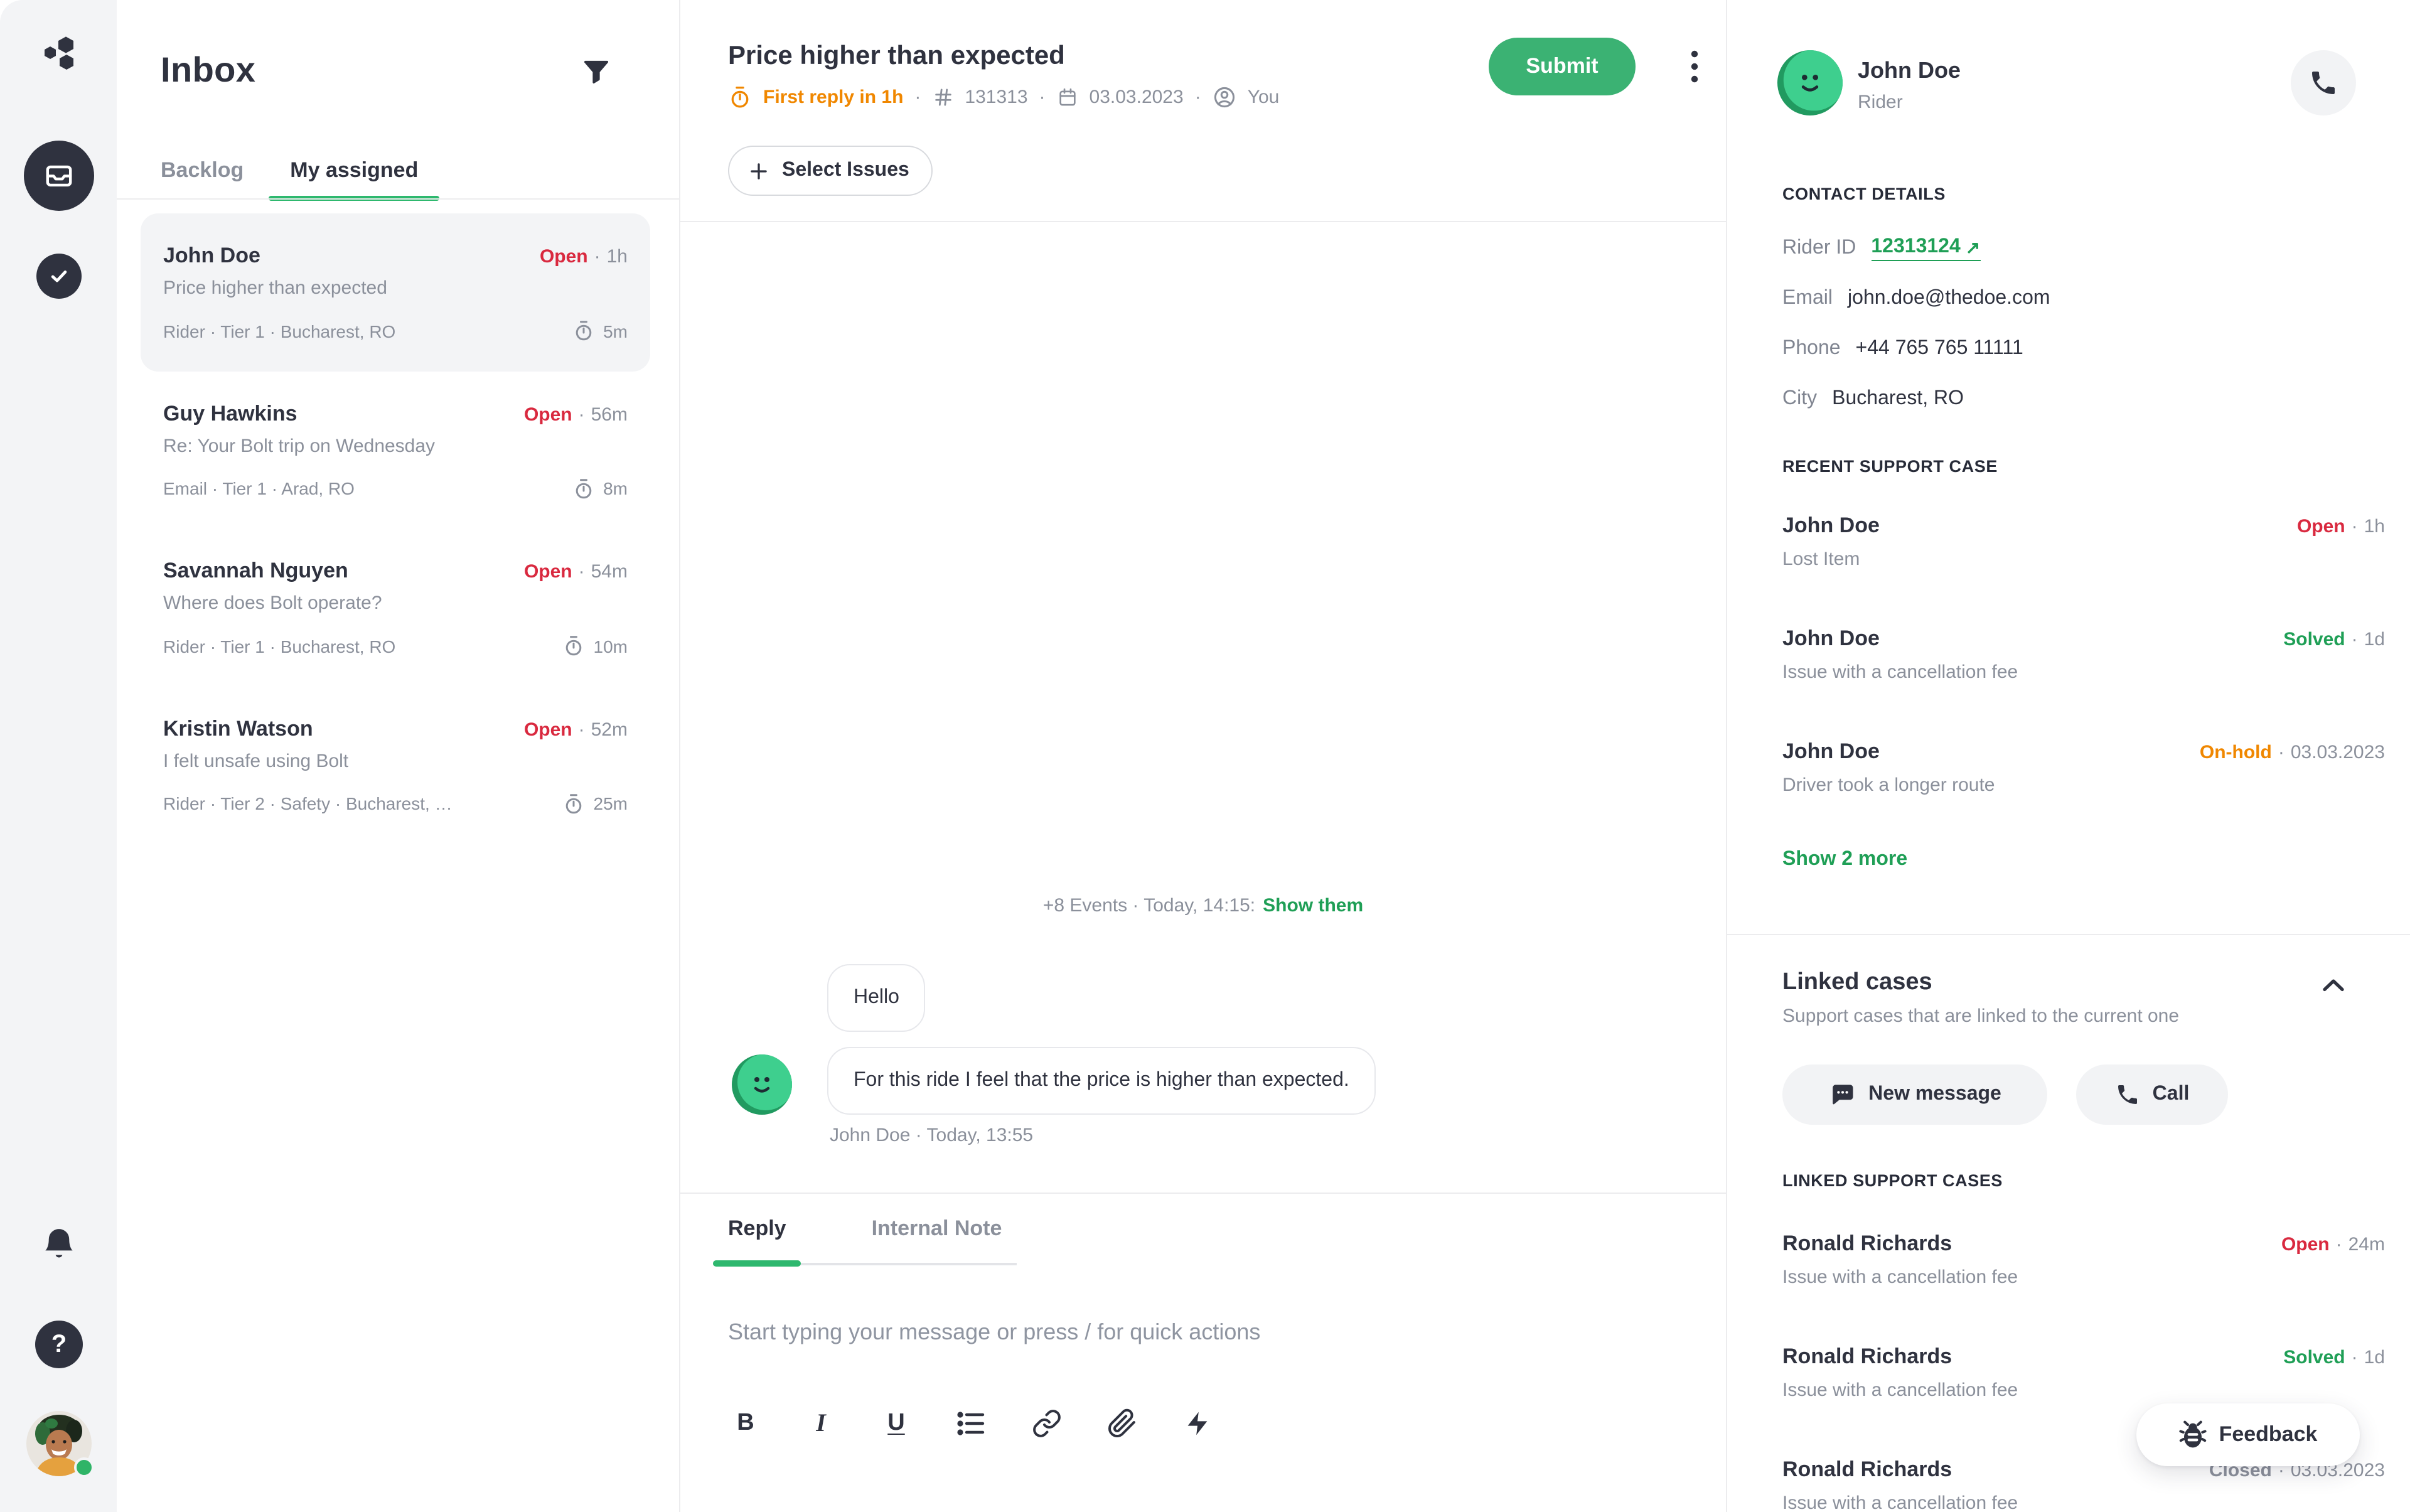 The image size is (2410, 1512). What do you see at coordinates (2248, 1434) in the screenshot?
I see `feedback-button: Feedback` at bounding box center [2248, 1434].